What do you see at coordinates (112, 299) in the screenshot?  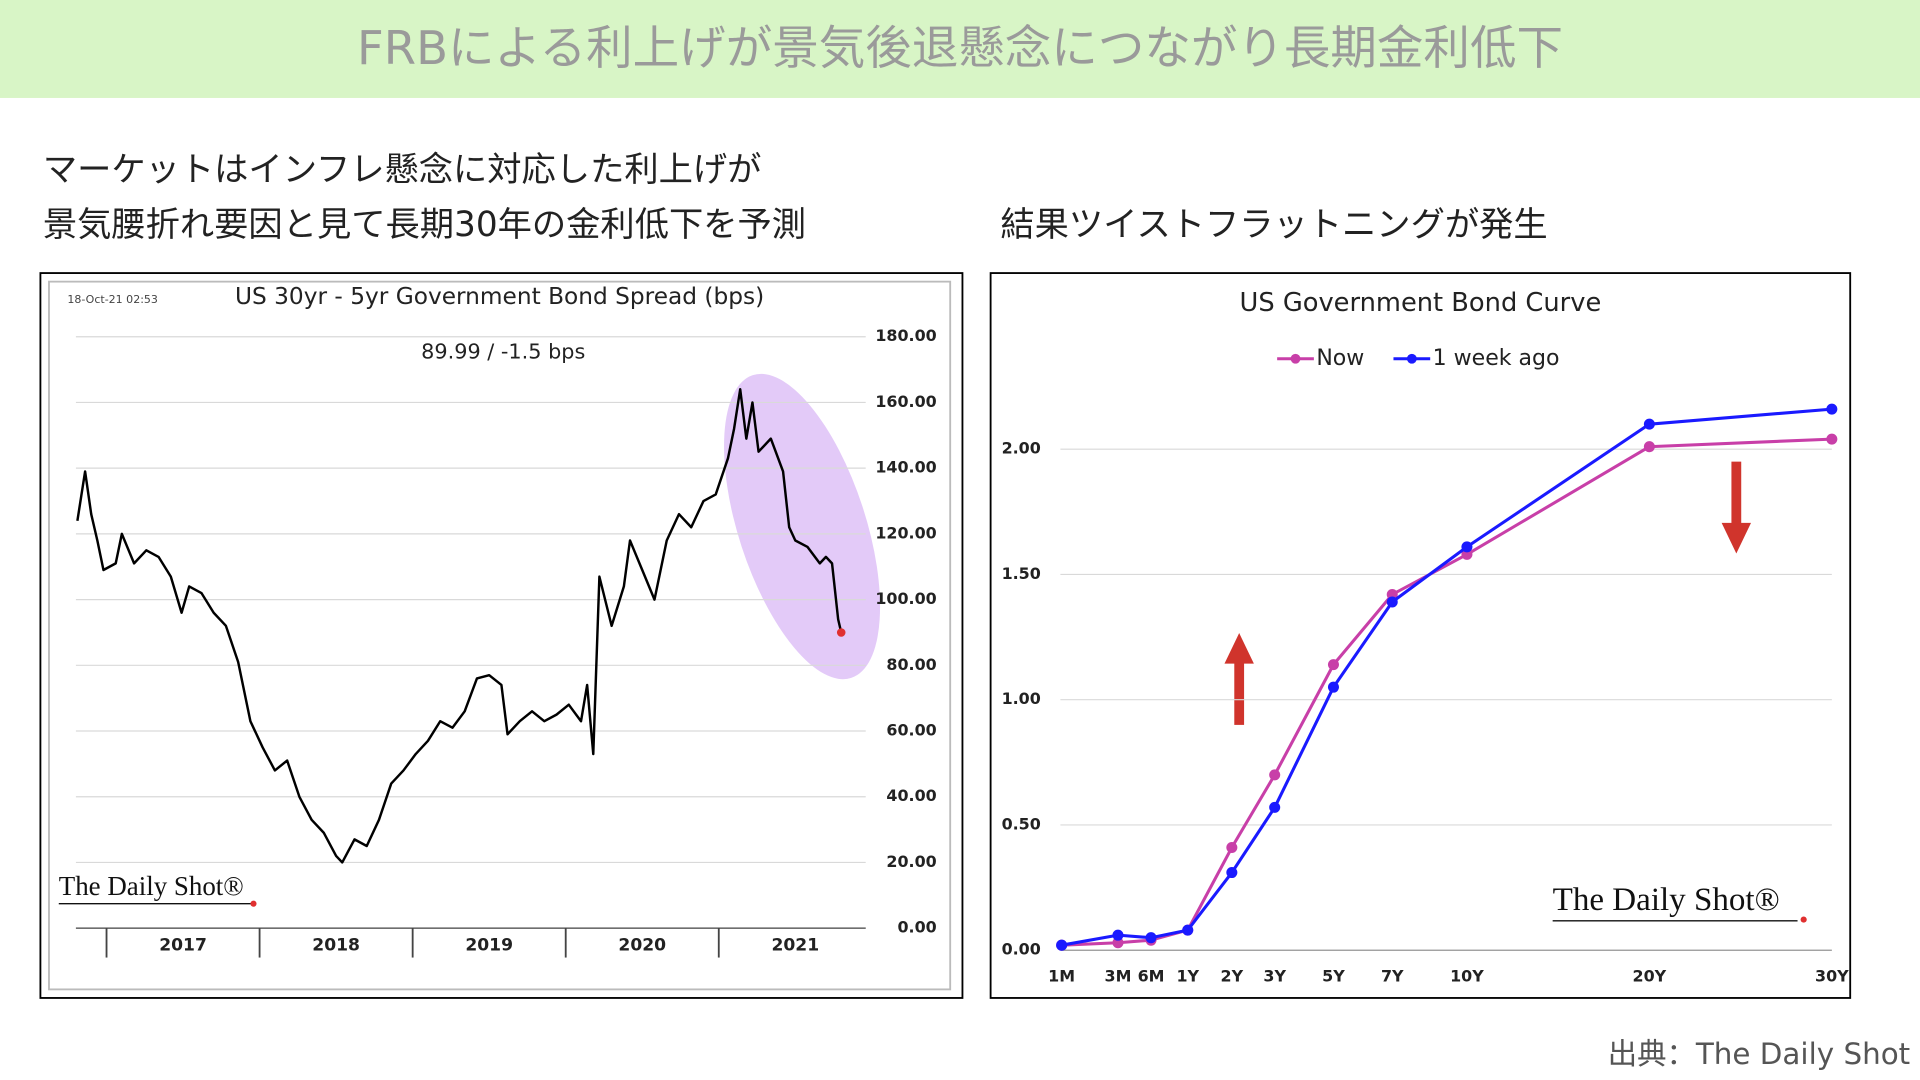 I see `timestamp: 18-Oct-21 02:53` at bounding box center [112, 299].